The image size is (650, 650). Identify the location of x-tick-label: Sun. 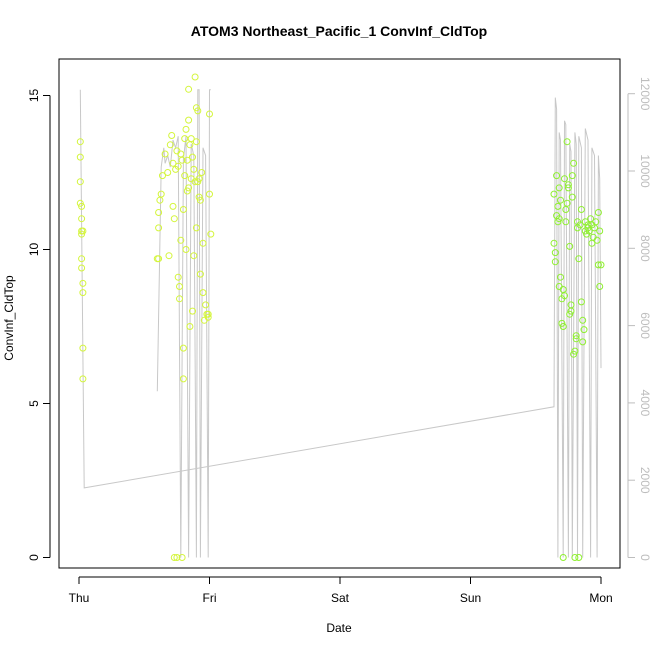
(470, 598).